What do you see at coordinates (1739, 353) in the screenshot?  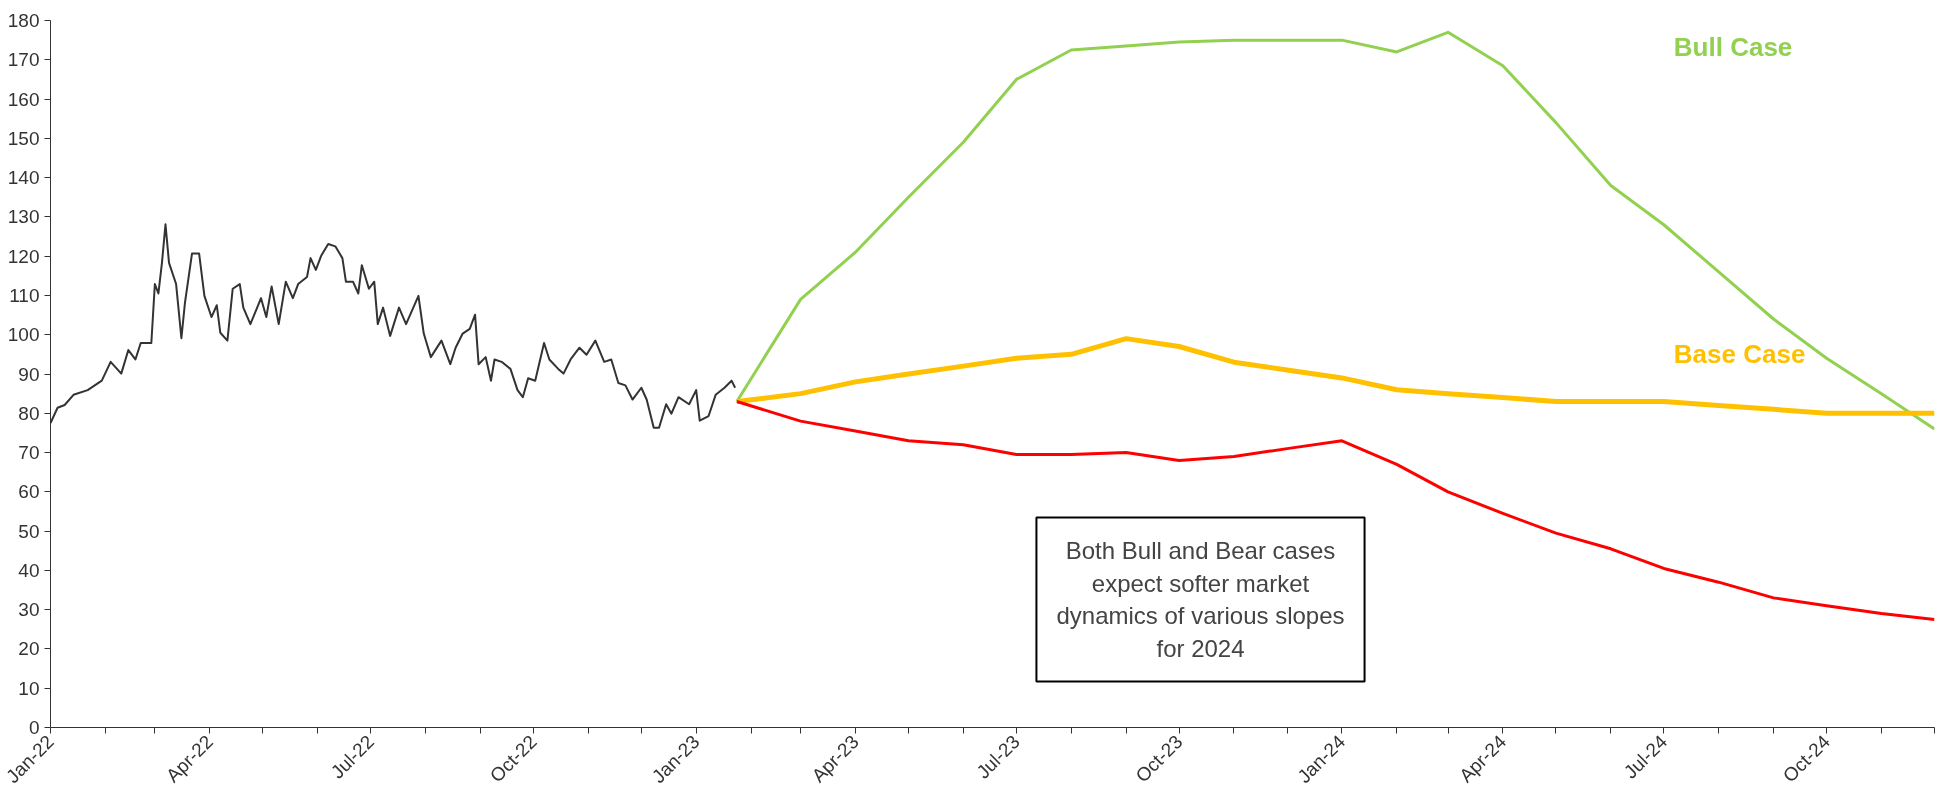 I see `series-label: Base Case` at bounding box center [1739, 353].